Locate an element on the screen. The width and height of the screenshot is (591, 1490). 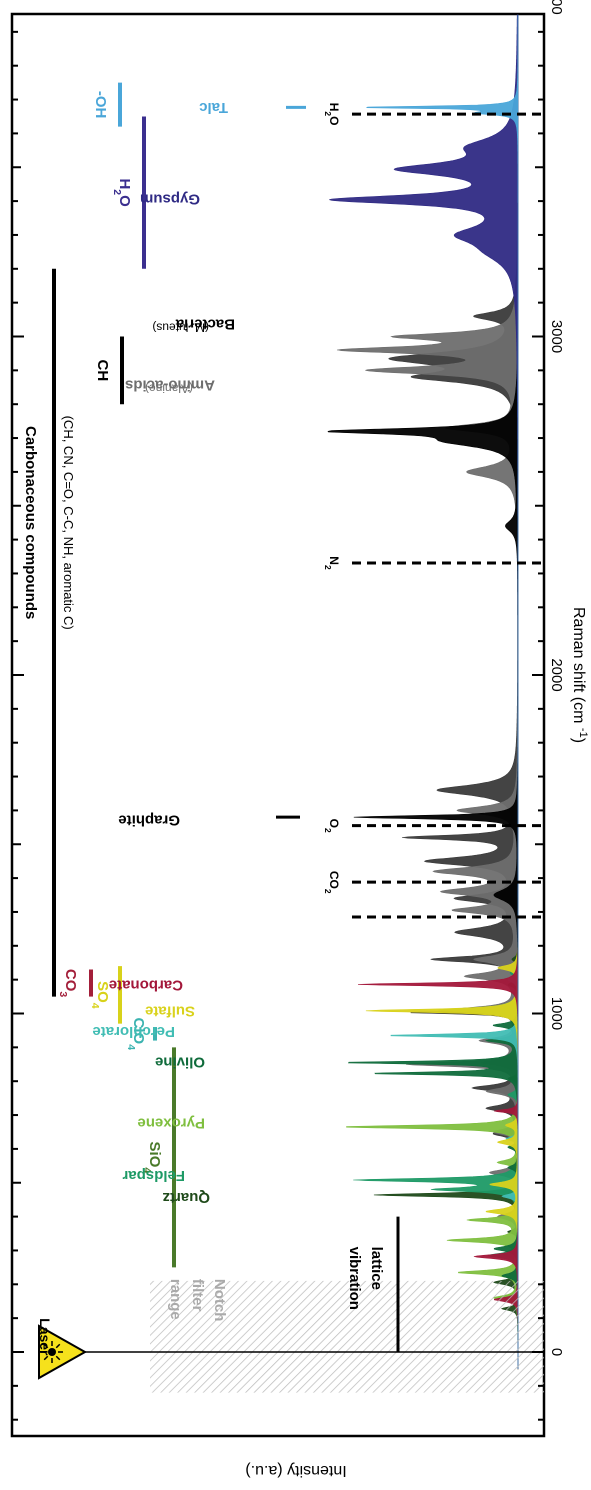
carbonaceous-label: Carbonaceous compounds is located at coordinates (30, 522).